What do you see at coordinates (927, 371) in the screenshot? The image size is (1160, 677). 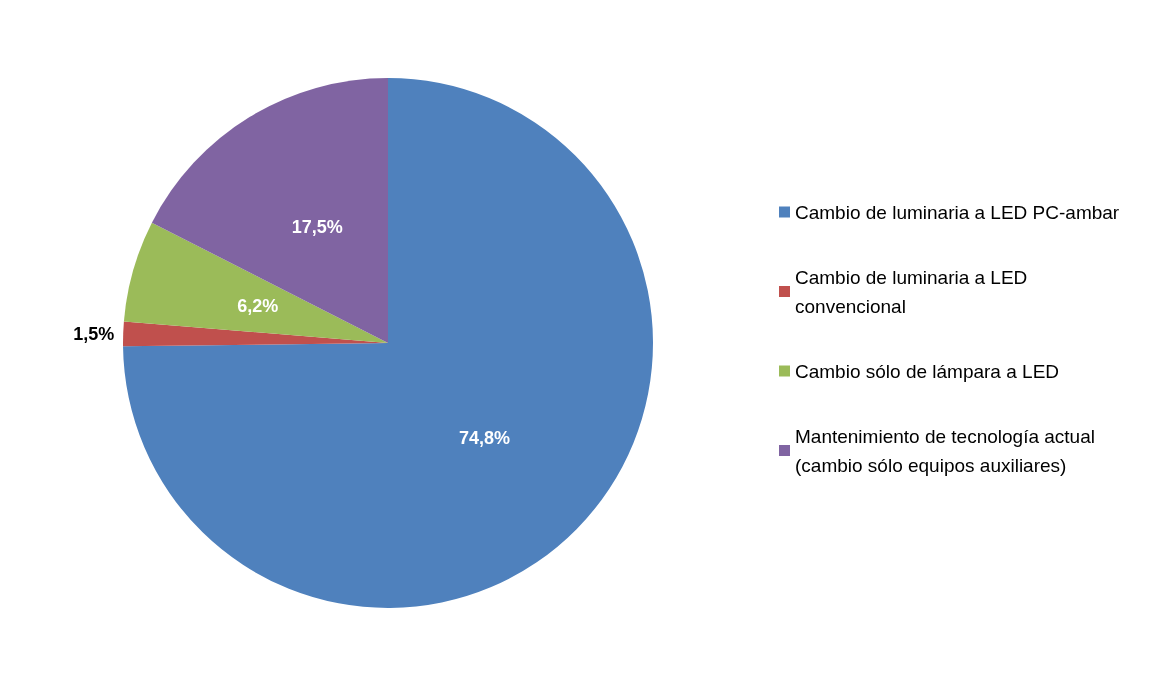 I see `legend-label: Cambio sólo de lámpara a LED` at bounding box center [927, 371].